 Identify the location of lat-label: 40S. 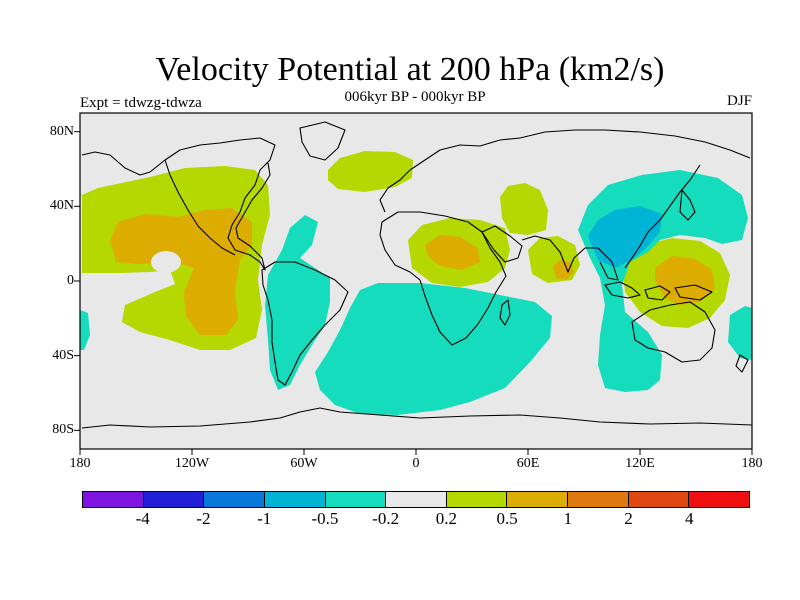
(63, 355).